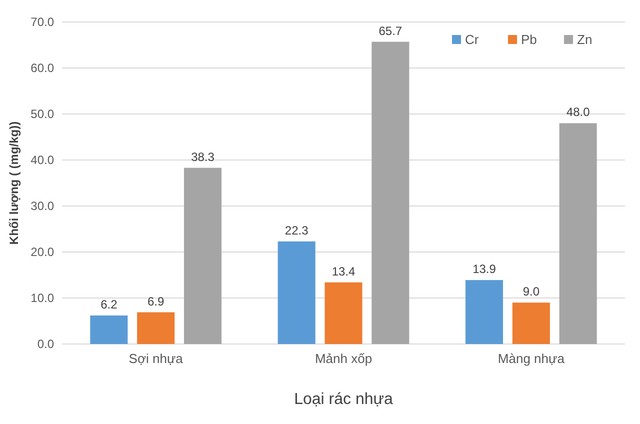 This screenshot has width=640, height=424. What do you see at coordinates (202, 157) in the screenshot?
I see `text: 38.3` at bounding box center [202, 157].